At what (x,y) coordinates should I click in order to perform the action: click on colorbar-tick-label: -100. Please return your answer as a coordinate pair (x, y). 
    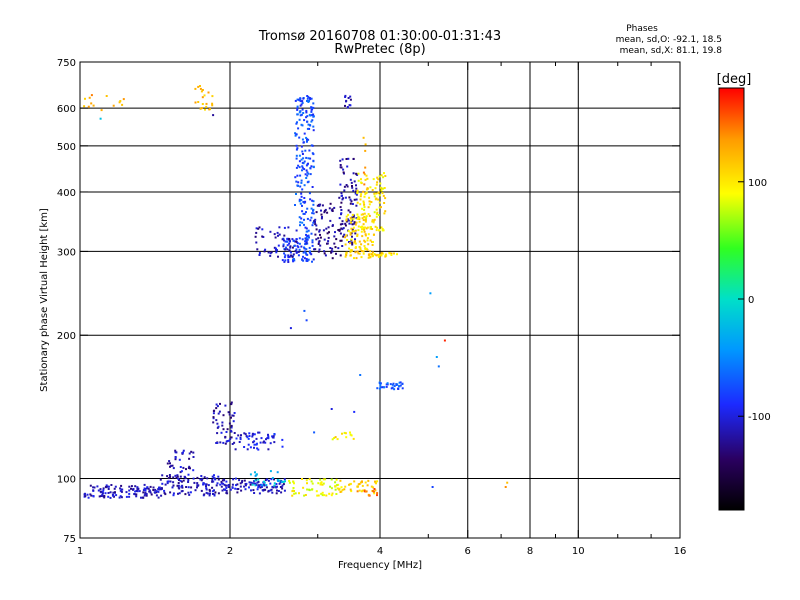
    Looking at the image, I should click on (759, 417).